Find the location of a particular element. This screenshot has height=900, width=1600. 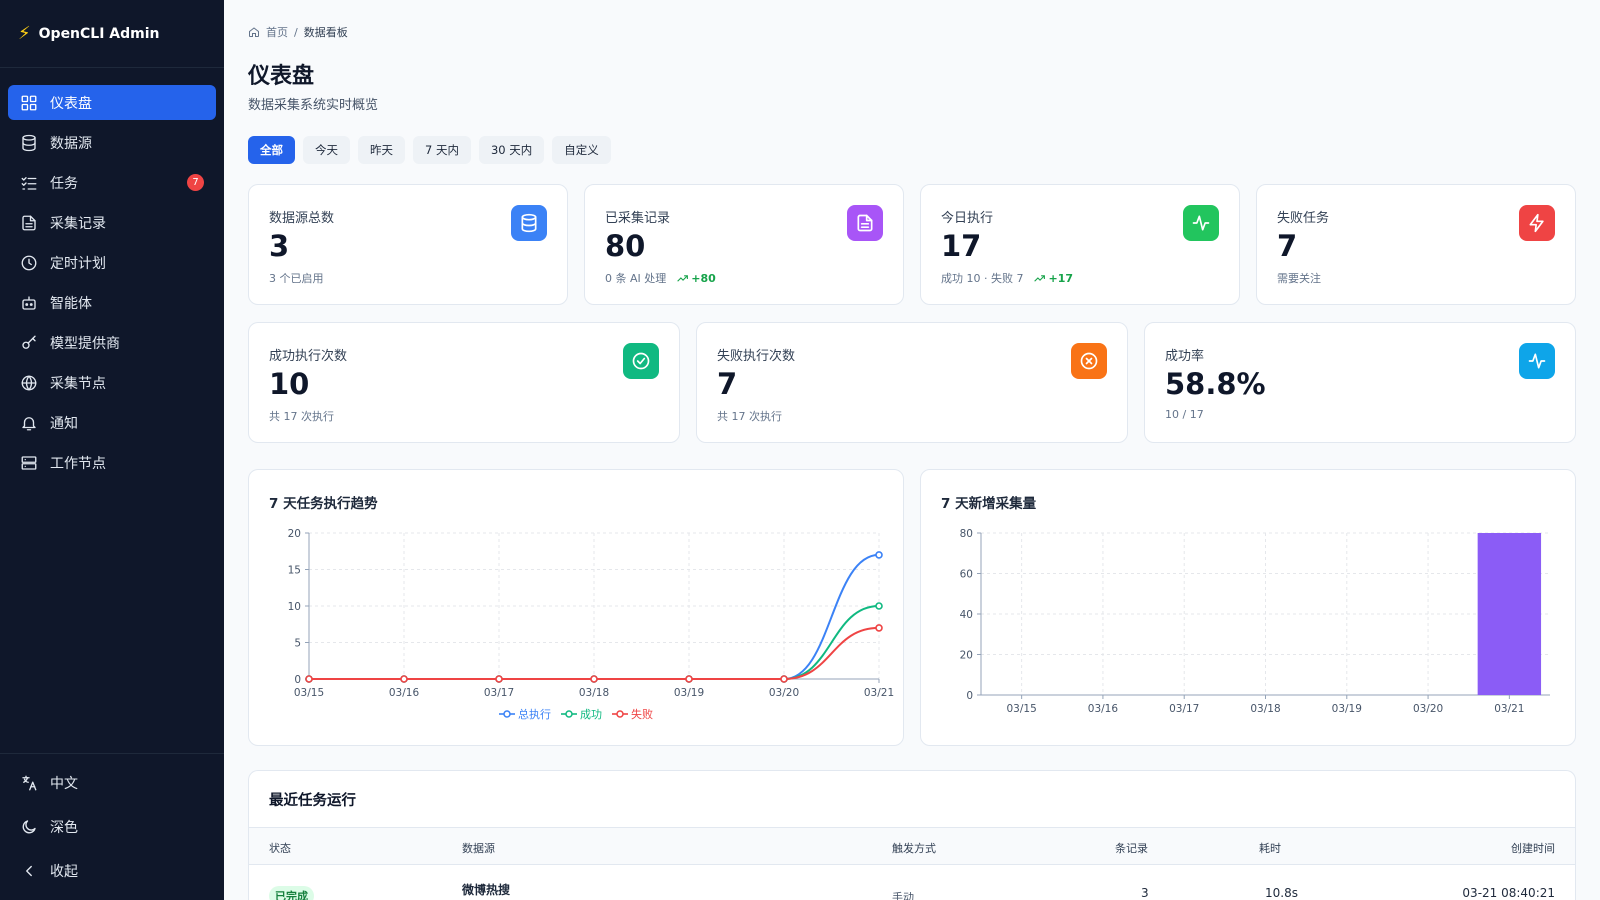

stat-label: 成功执行次数 is located at coordinates (308, 356).